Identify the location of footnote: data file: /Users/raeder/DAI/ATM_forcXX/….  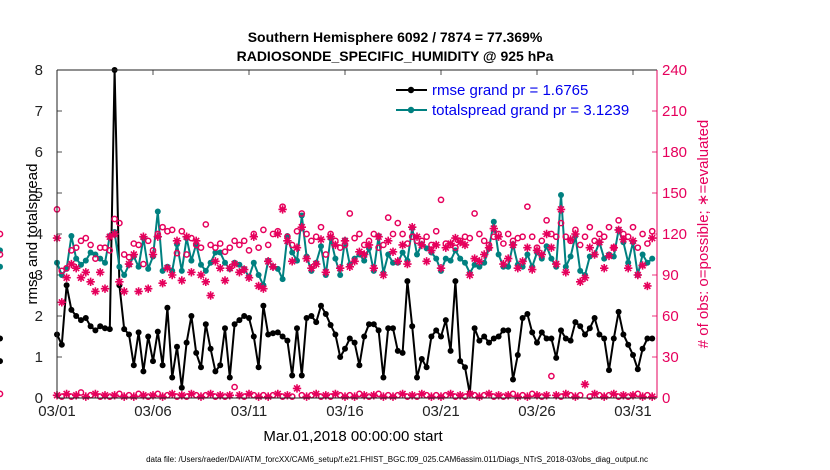
(397, 459).